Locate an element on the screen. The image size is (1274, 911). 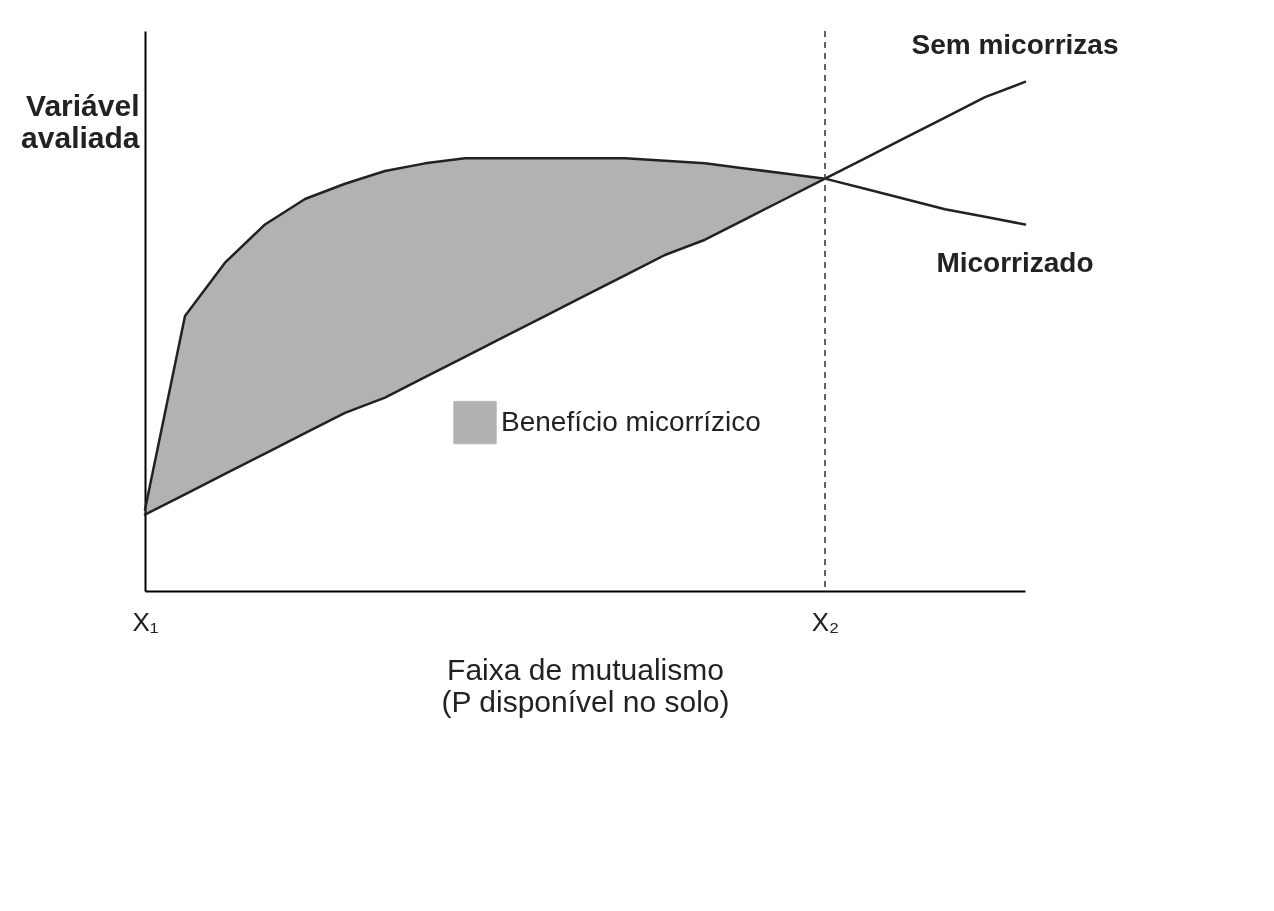
series-label: Sem micorrizas is located at coordinates (1015, 44).